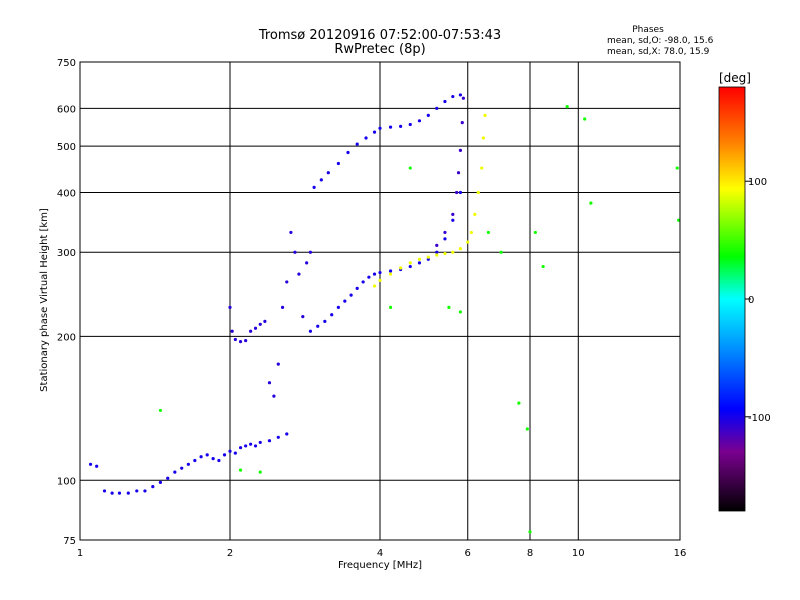 The height and width of the screenshot is (600, 800). What do you see at coordinates (751, 300) in the screenshot?
I see `colorbar-tick-label: 0` at bounding box center [751, 300].